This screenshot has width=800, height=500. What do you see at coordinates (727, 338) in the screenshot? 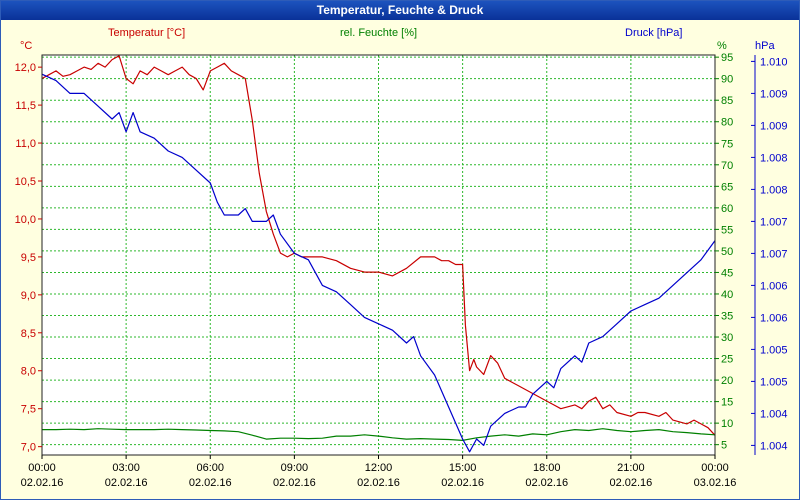
I see `humidity-tick-label: 30` at bounding box center [727, 338].